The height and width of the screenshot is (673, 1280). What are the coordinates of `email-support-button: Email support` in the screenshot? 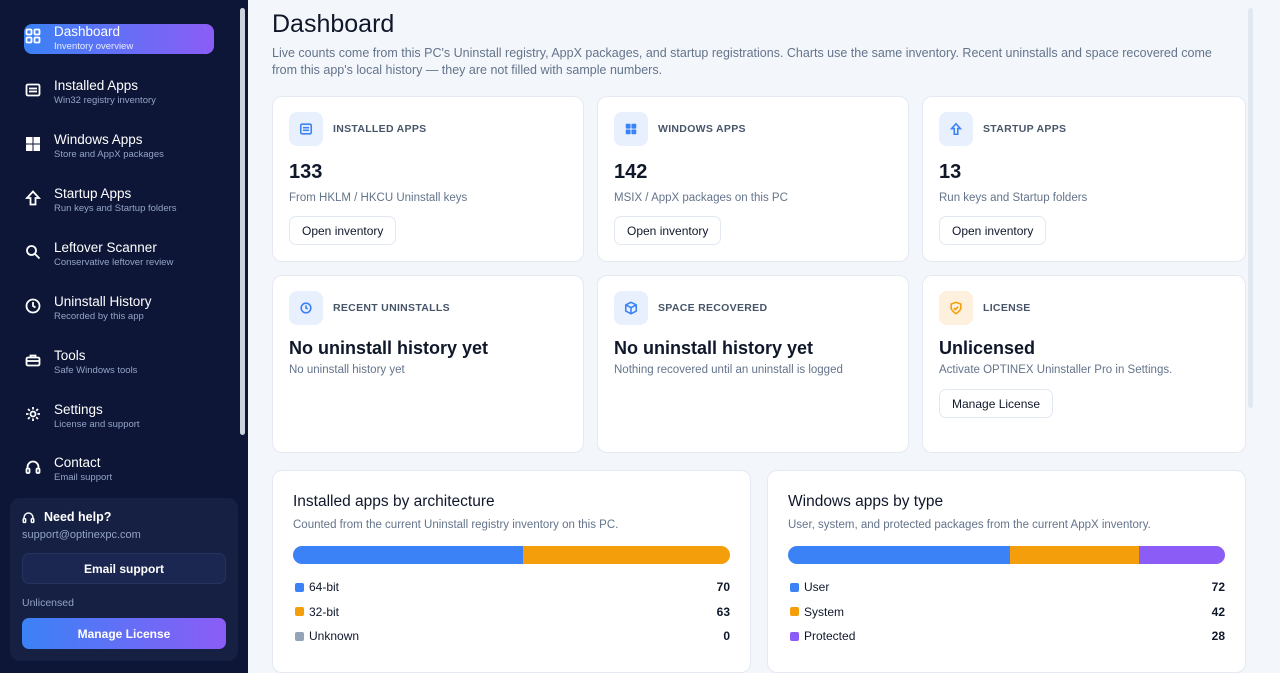 It's located at (124, 568).